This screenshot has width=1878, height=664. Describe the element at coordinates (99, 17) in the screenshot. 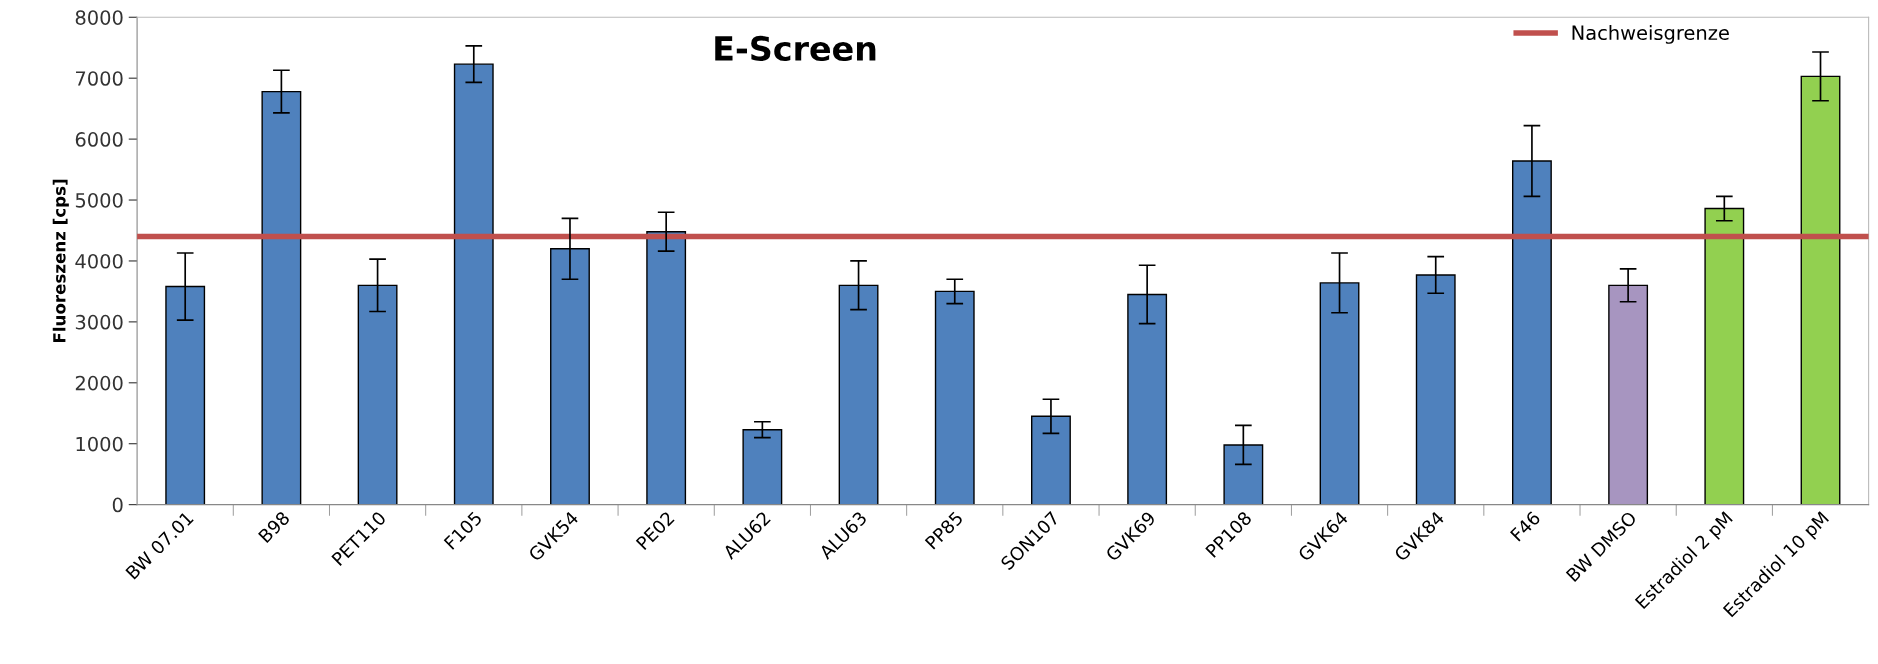

I see `y-tick-label: 8000` at that location.